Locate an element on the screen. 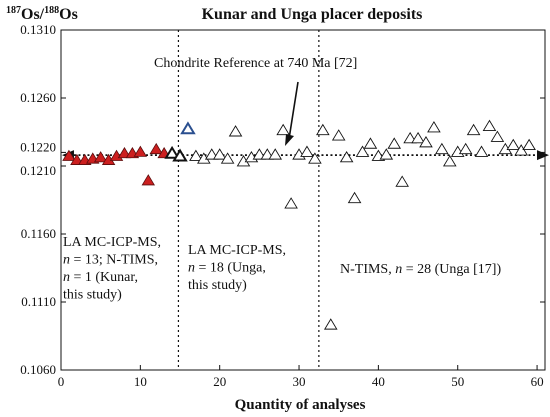 Image resolution: width=550 pixels, height=417 pixels. x-axis-ticks: 0 10 20 30 40 50 60 is located at coordinates (301, 377).